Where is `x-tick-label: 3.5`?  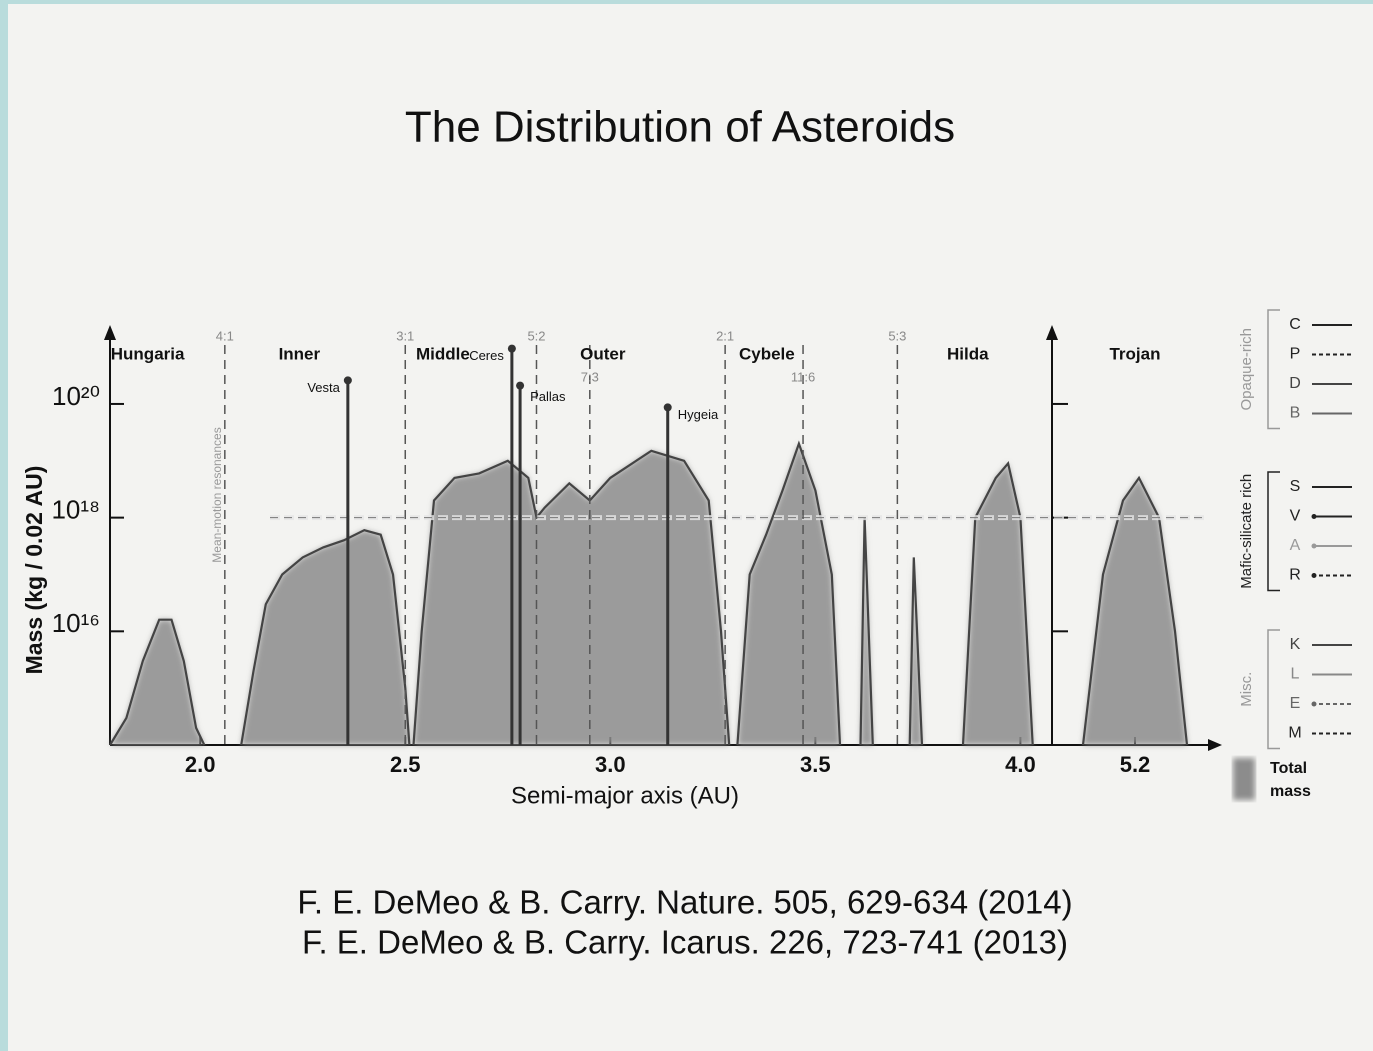
x-tick-label: 3.5 is located at coordinates (815, 764).